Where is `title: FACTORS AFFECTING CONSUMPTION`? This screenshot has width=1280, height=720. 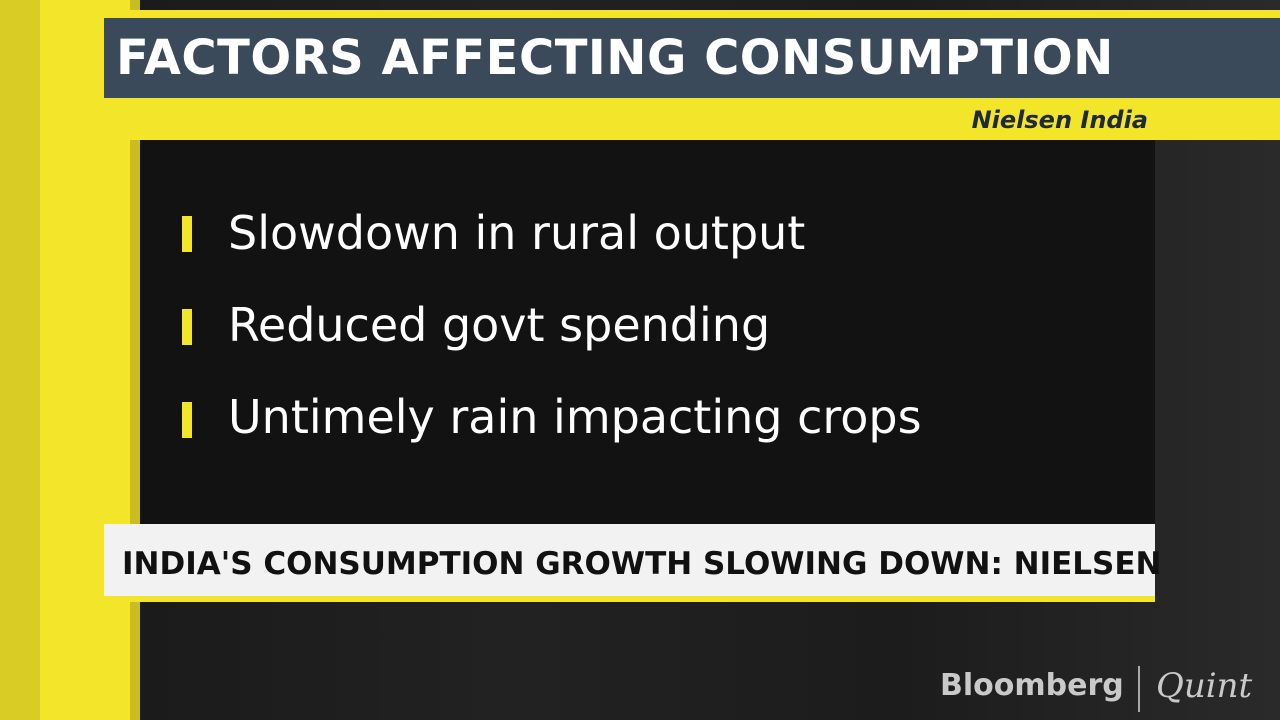
title: FACTORS AFFECTING CONSUMPTION is located at coordinates (615, 58).